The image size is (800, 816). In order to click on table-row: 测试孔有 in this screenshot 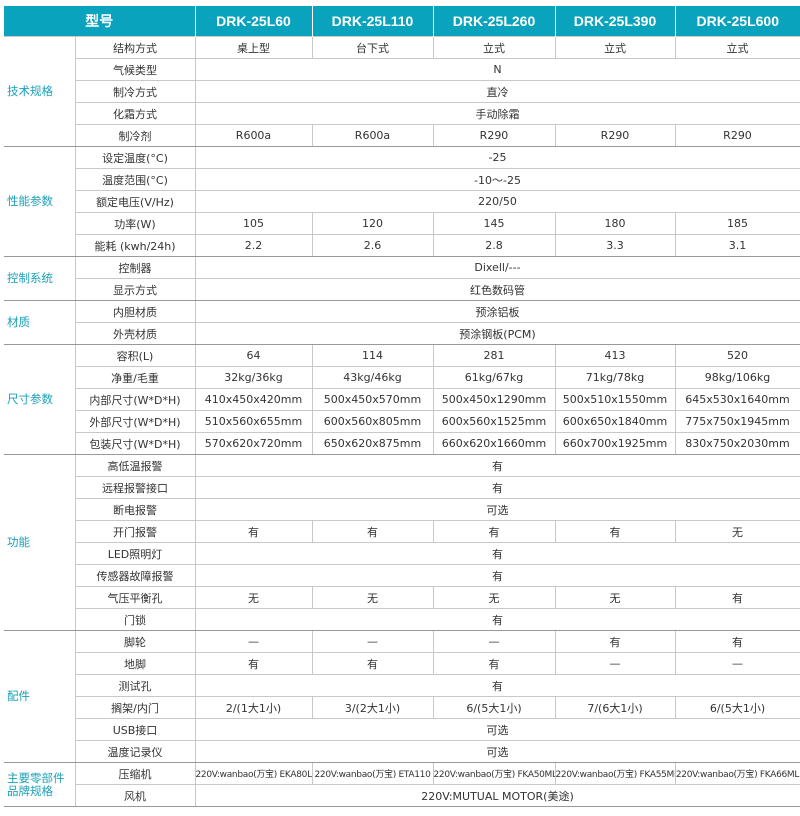, I will do `click(402, 685)`.